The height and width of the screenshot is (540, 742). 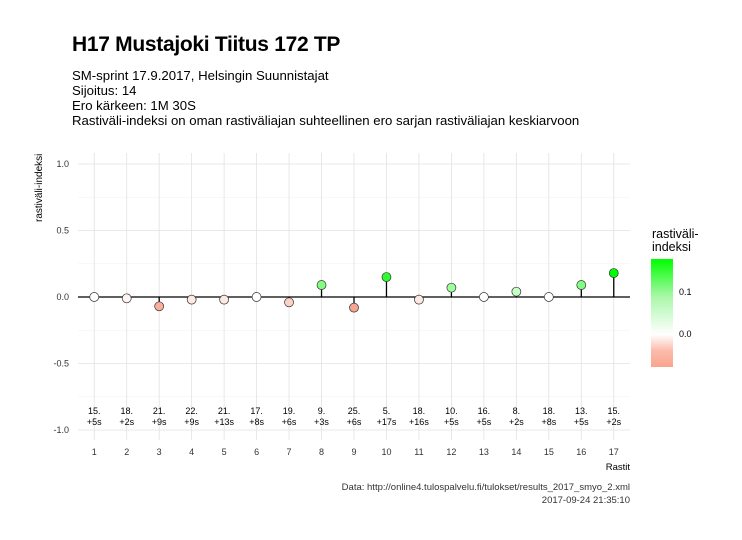 What do you see at coordinates (418, 452) in the screenshot?
I see `x-tick-label: 11` at bounding box center [418, 452].